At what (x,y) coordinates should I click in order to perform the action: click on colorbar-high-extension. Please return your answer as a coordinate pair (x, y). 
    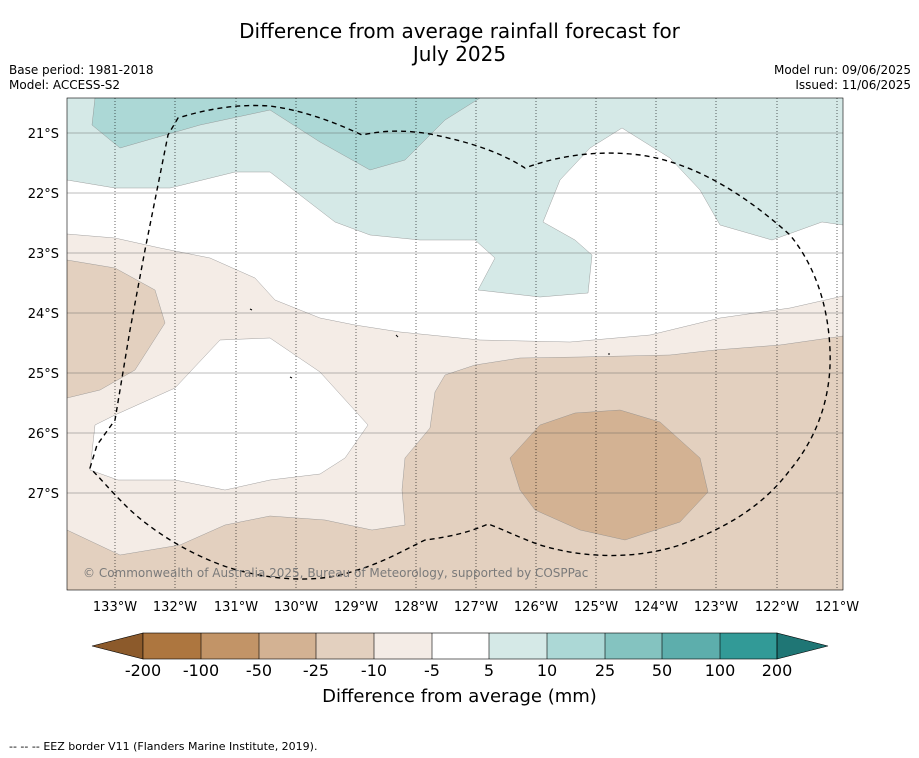
    Looking at the image, I should click on (802, 646).